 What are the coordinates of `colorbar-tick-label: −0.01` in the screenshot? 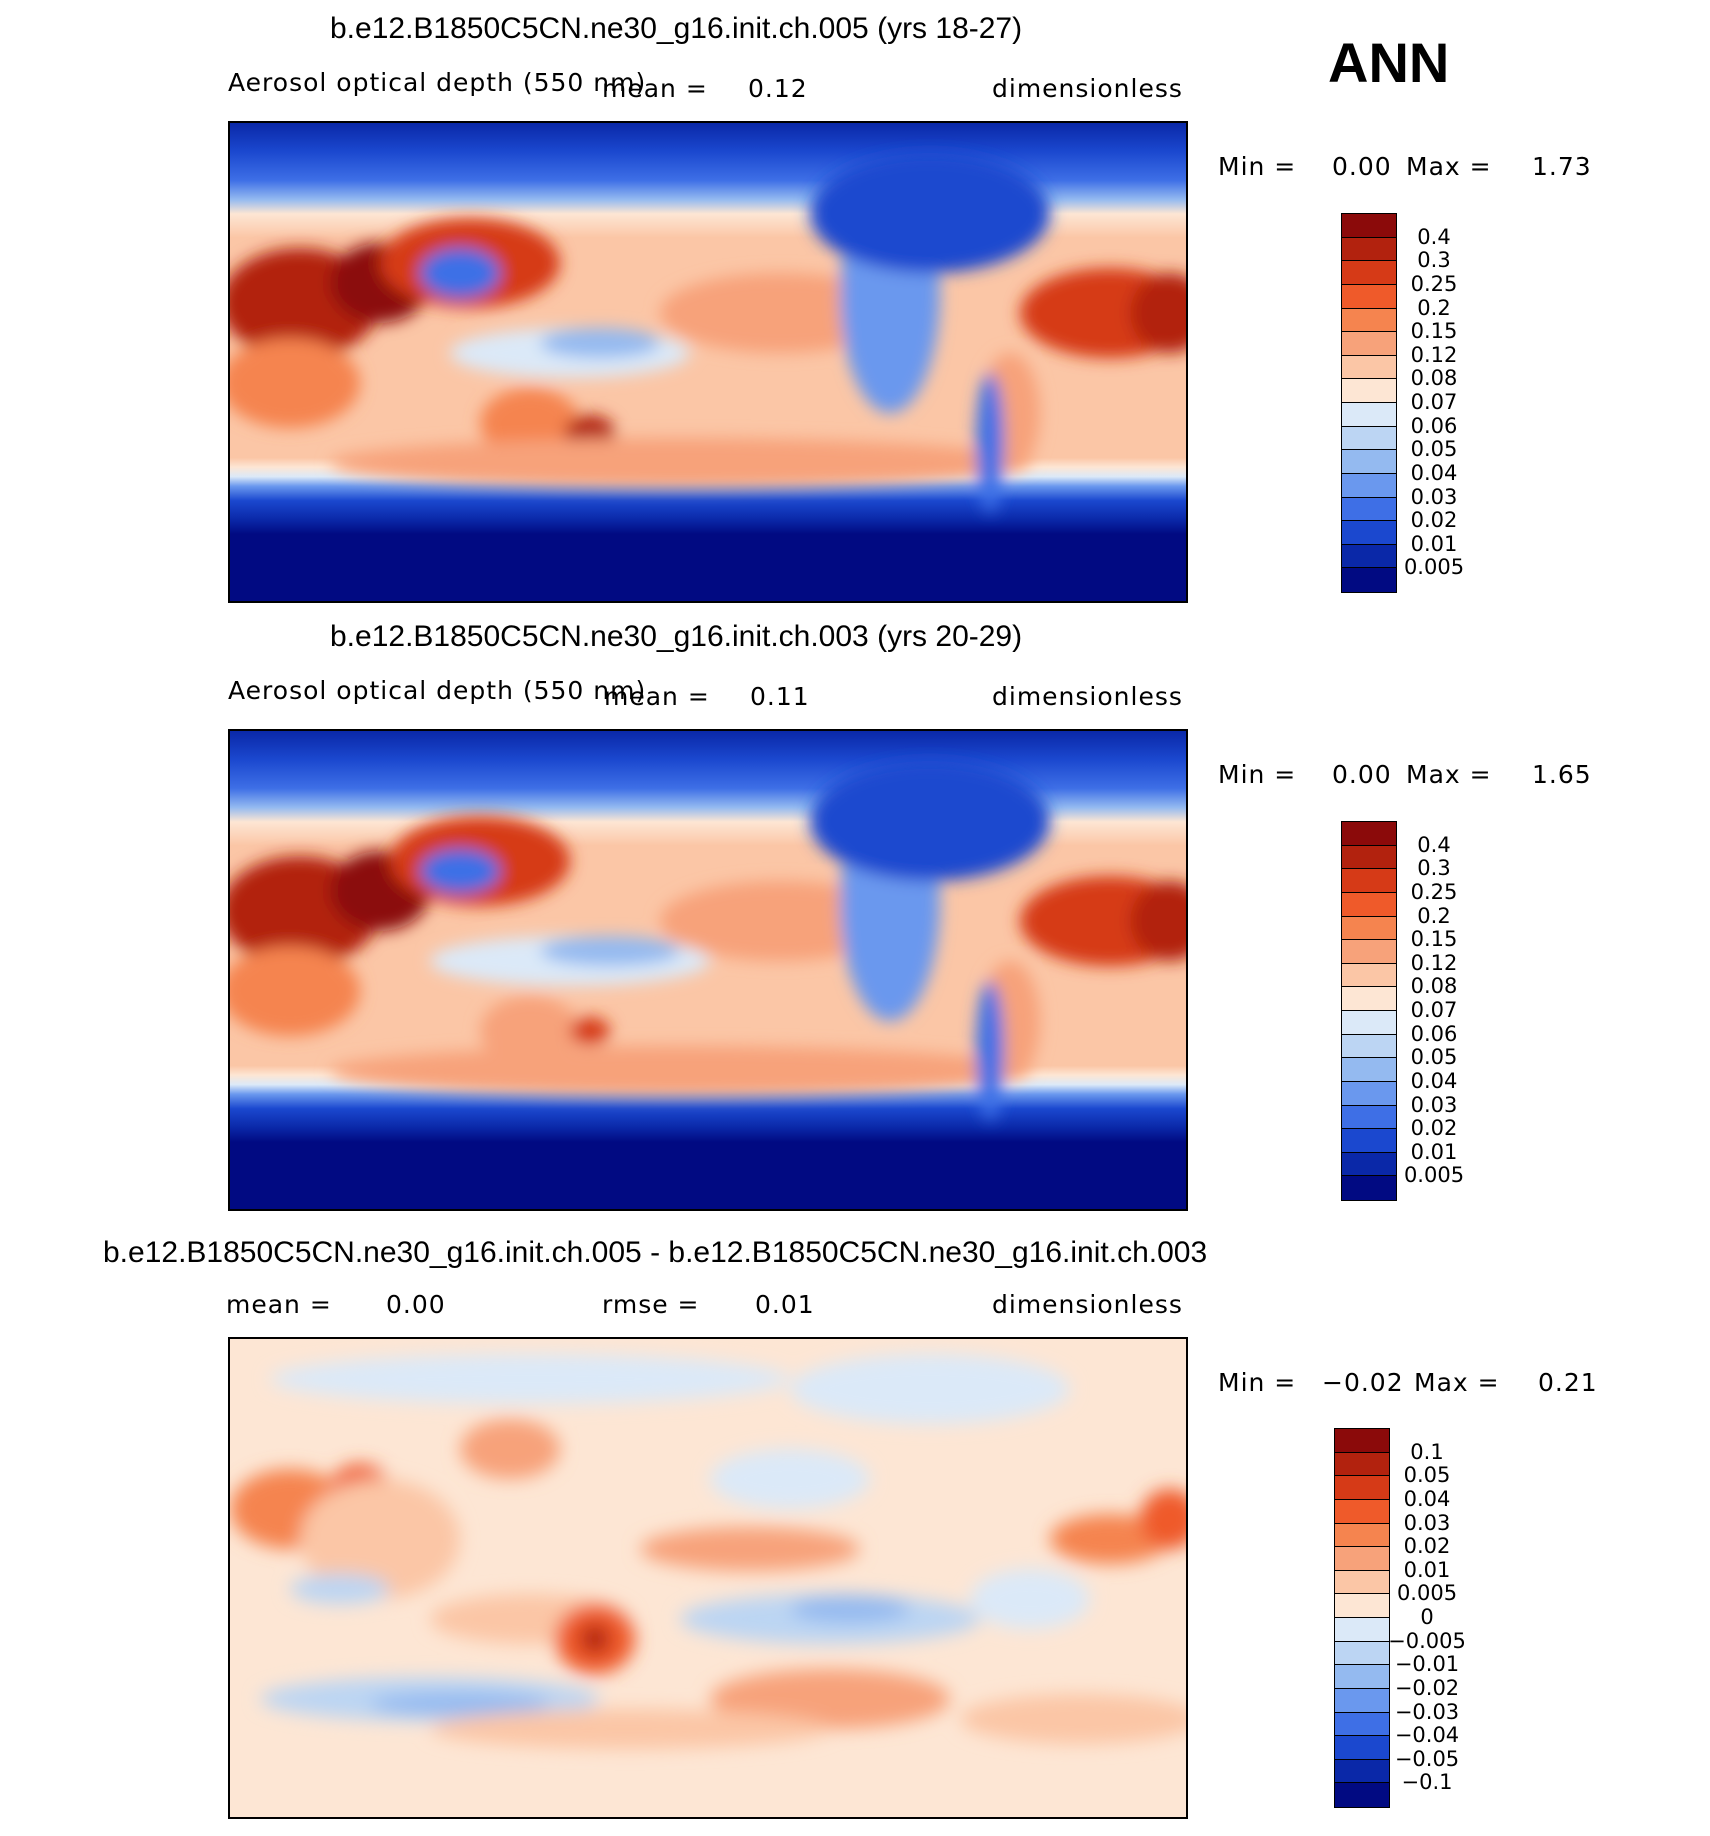 It's located at (1427, 1664).